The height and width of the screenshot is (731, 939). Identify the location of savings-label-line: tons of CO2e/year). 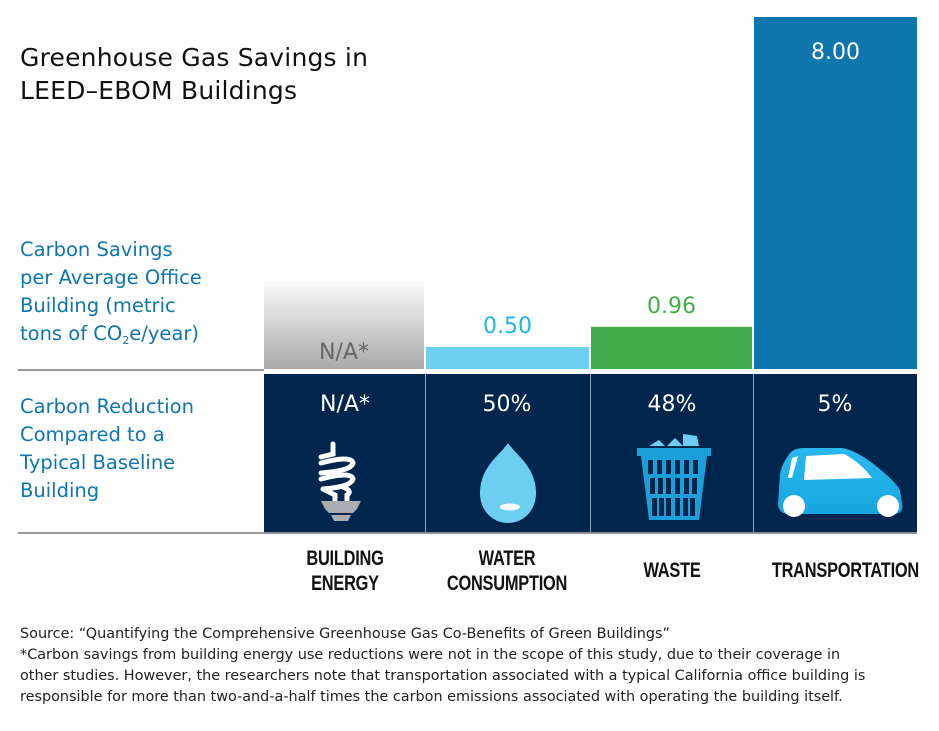
(111, 334).